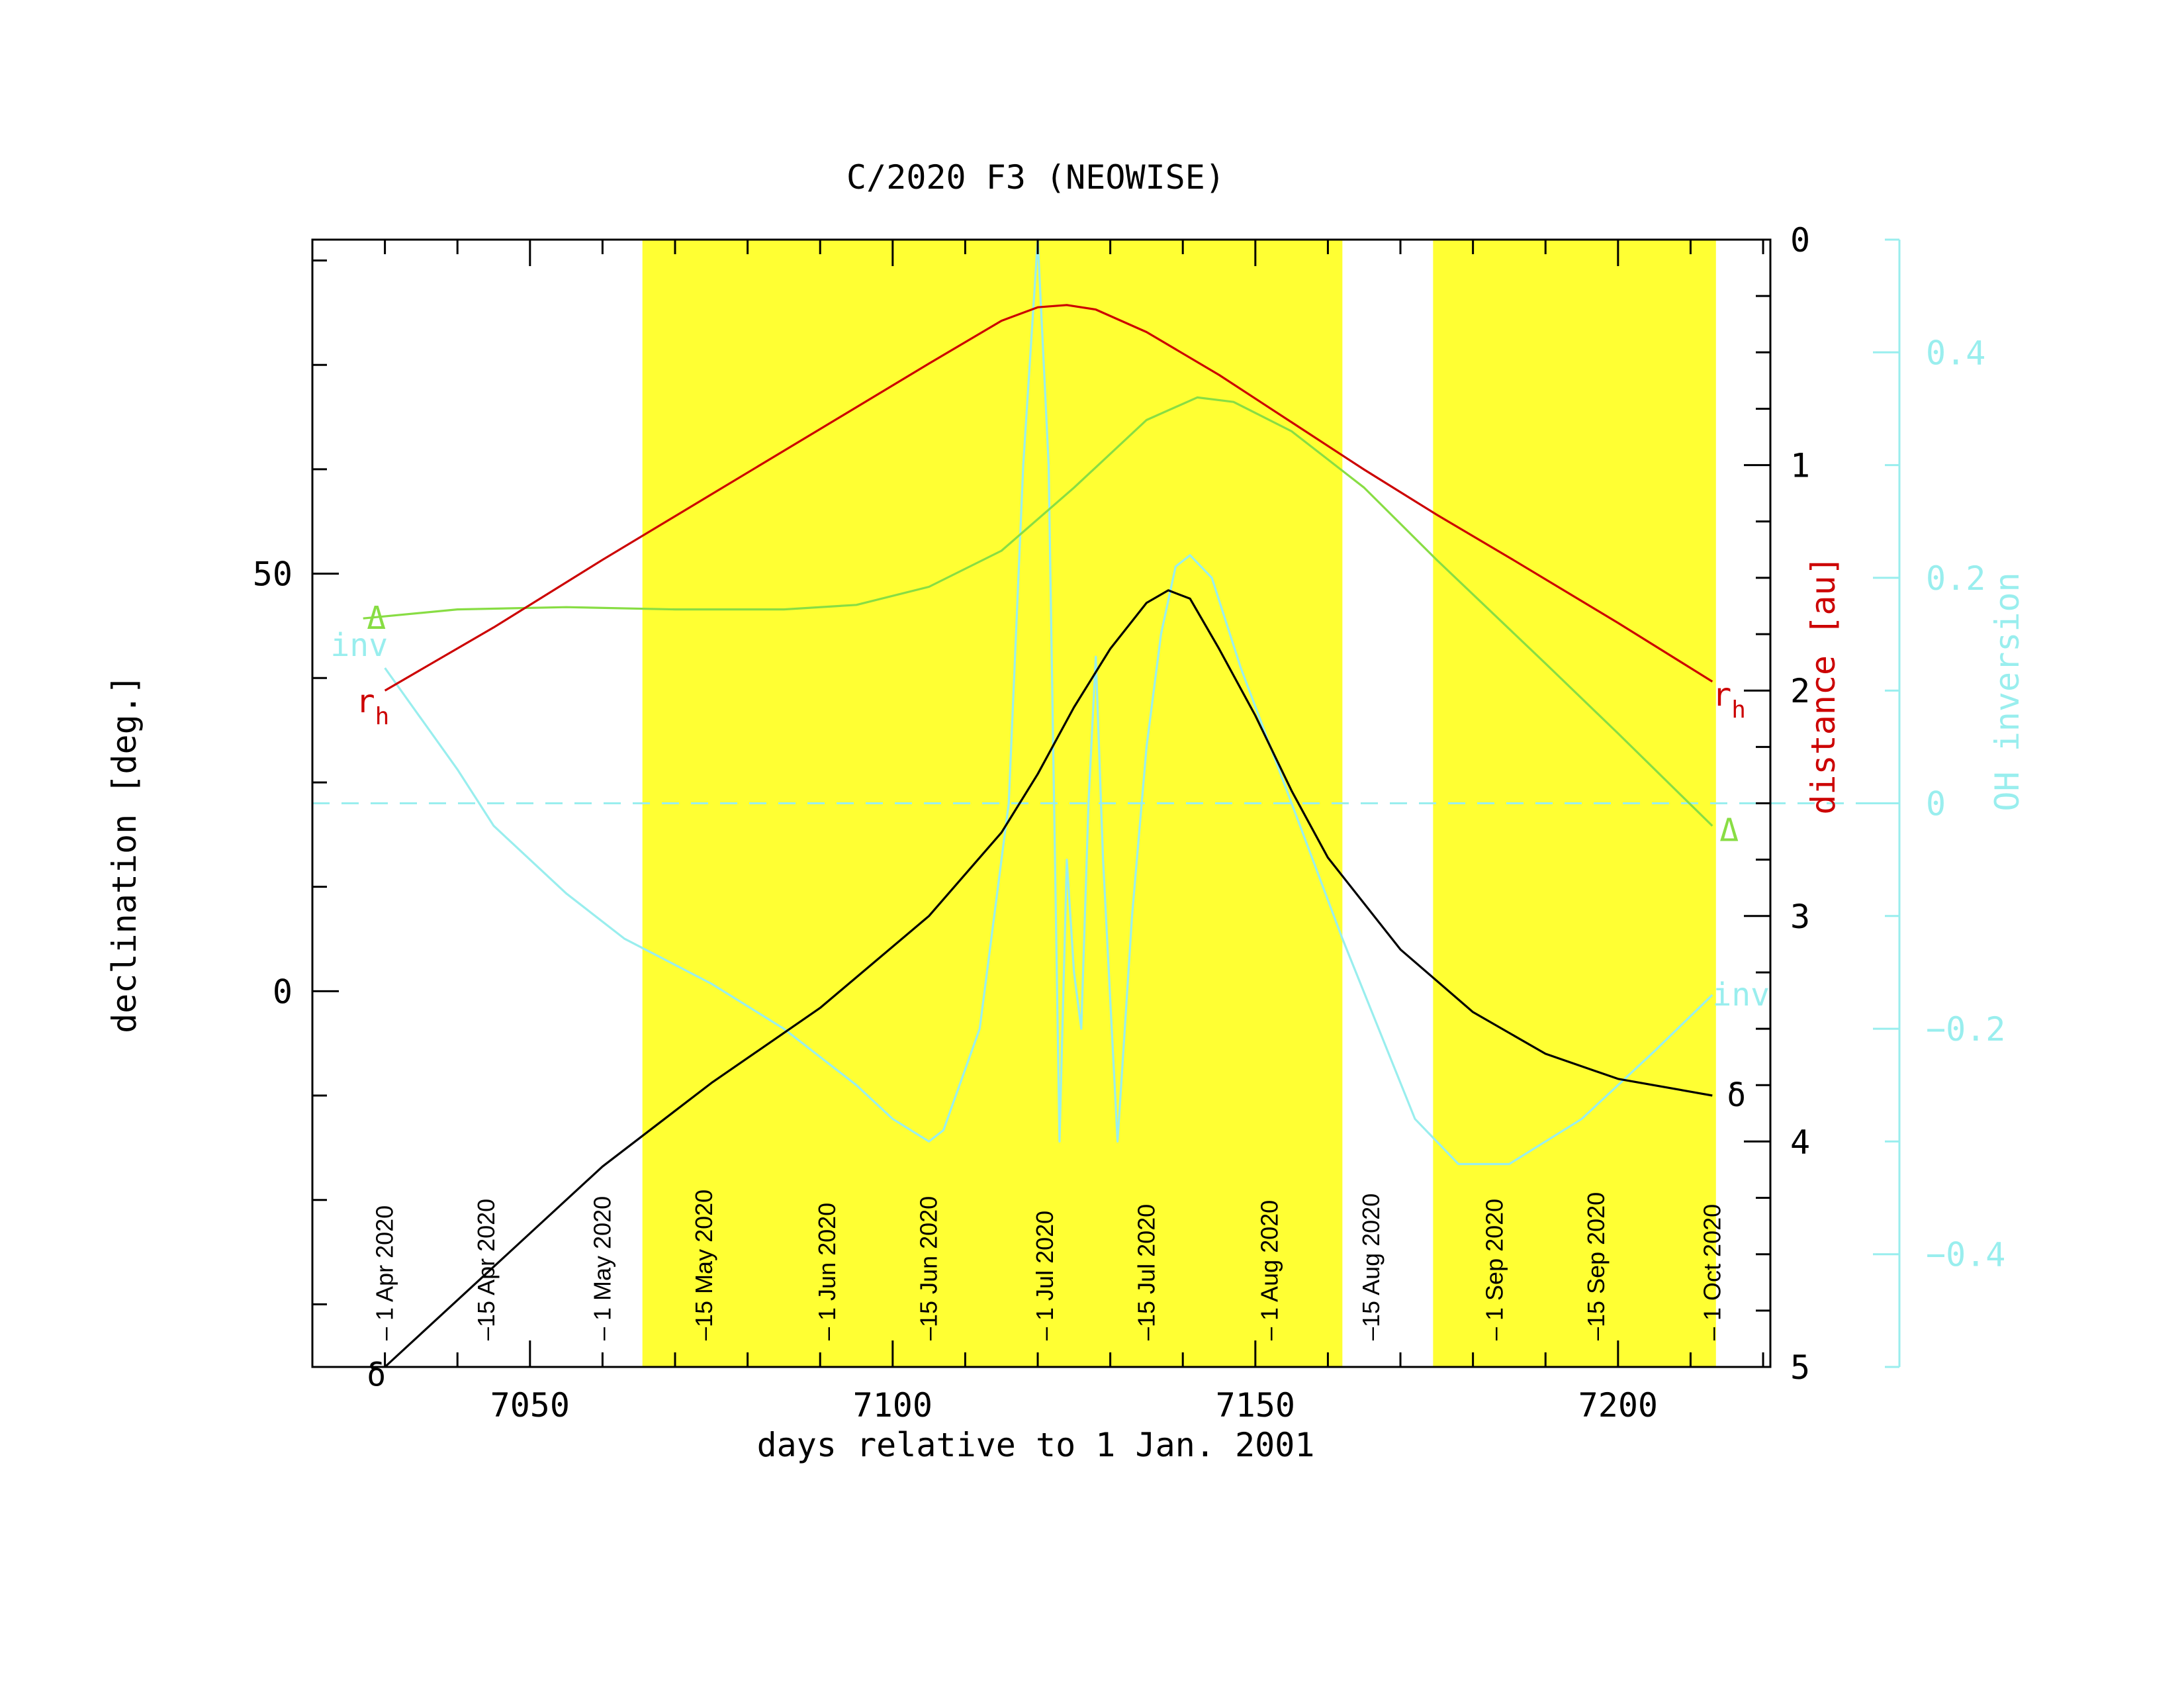 This screenshot has width=2184, height=1688. What do you see at coordinates (1596, 1266) in the screenshot?
I see `date-label-15-sep-2020: –15 Sep 2020` at bounding box center [1596, 1266].